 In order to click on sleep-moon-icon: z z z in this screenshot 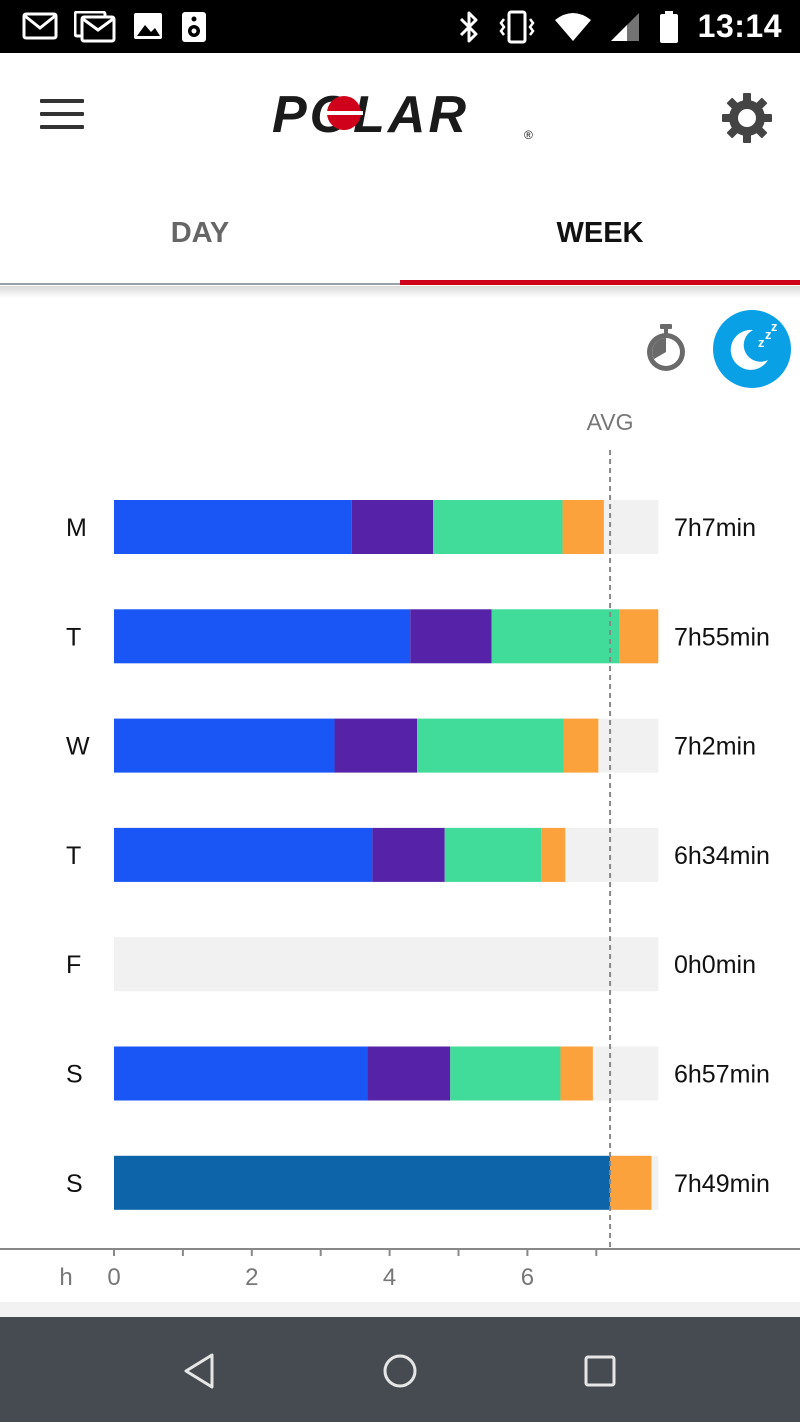, I will do `click(752, 349)`.